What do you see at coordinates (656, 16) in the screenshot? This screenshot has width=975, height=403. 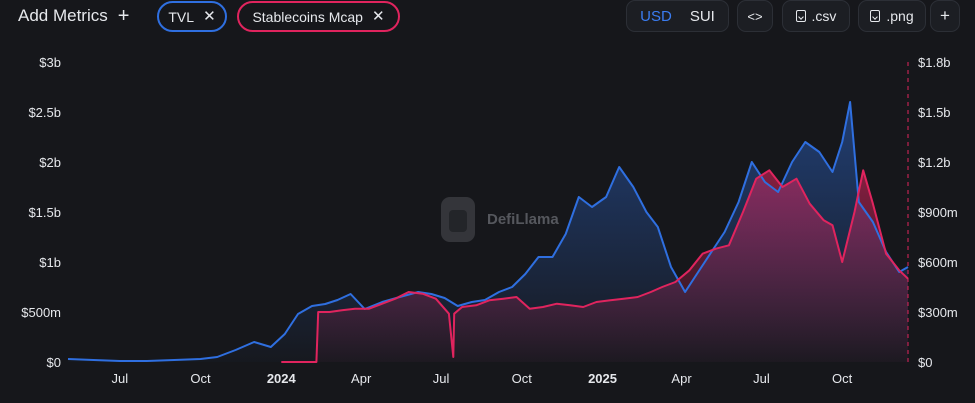 I see `currency-option-usd: USD` at bounding box center [656, 16].